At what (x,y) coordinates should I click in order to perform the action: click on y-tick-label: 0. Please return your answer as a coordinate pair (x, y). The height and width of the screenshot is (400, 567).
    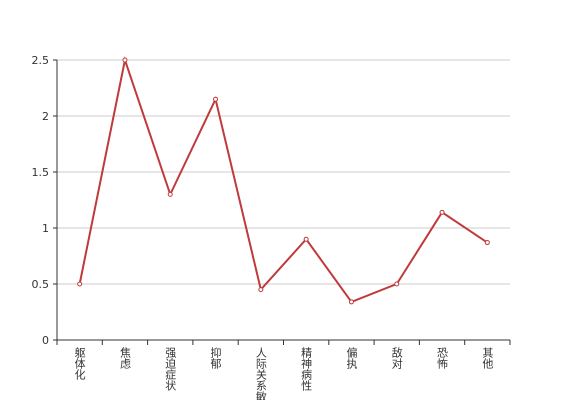
    Looking at the image, I should click on (45, 340).